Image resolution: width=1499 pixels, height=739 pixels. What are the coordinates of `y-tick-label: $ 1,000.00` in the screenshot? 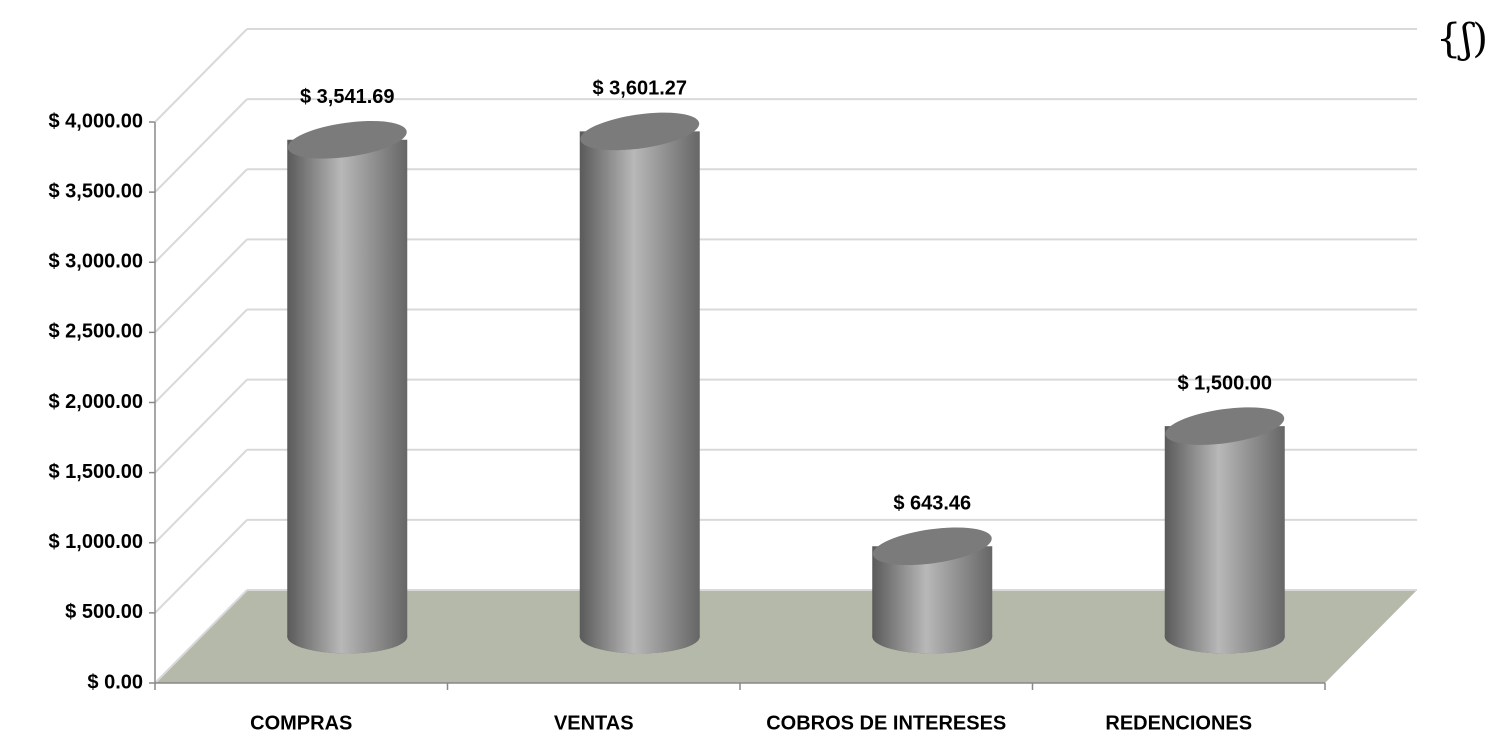 It's located at (95, 542).